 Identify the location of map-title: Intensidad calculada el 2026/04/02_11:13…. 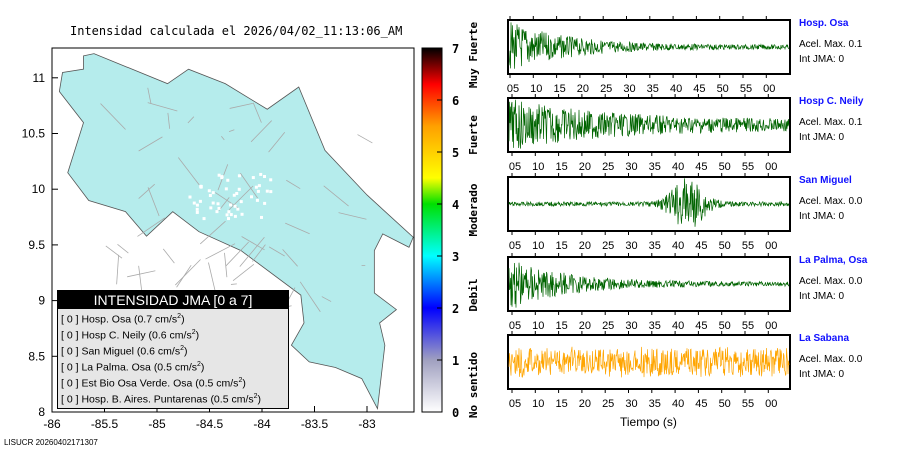
(236, 31).